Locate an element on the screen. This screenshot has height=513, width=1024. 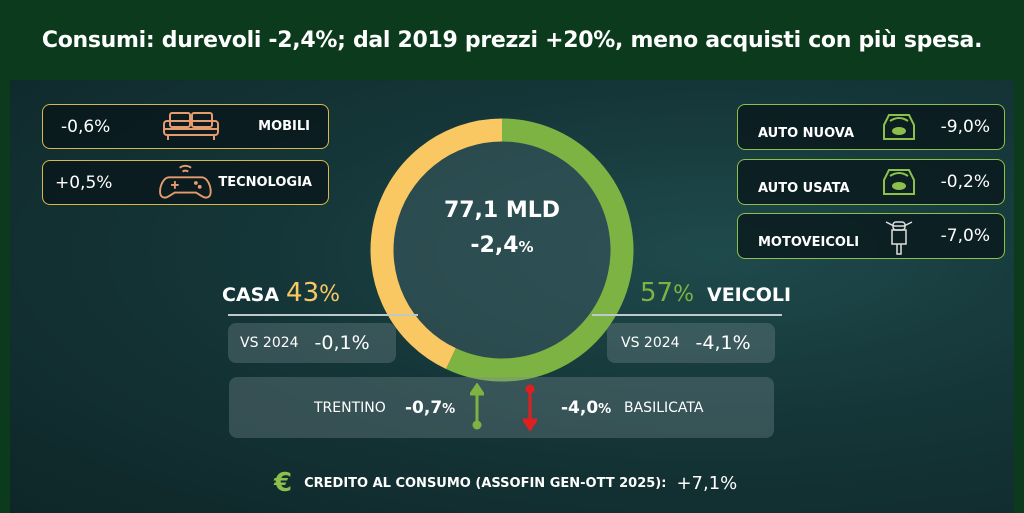
mobili-card: -0,6% MOBILI is located at coordinates (185, 126).